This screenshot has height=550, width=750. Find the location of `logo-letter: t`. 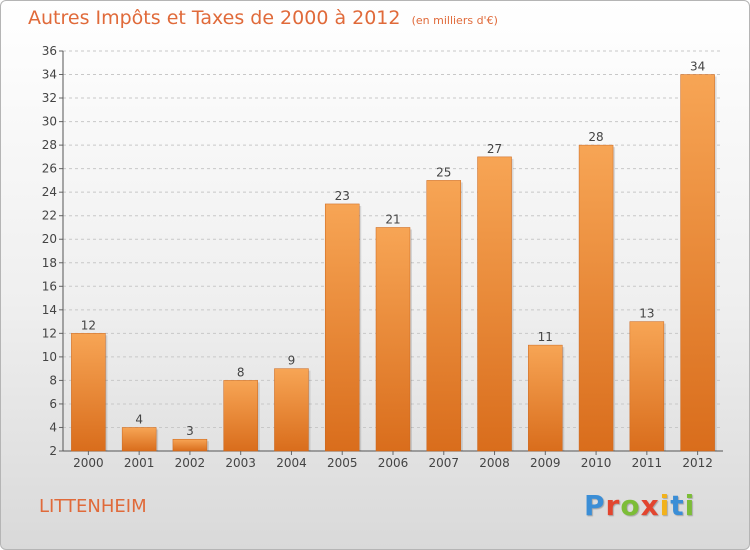

logo-letter: t is located at coordinates (677, 505).